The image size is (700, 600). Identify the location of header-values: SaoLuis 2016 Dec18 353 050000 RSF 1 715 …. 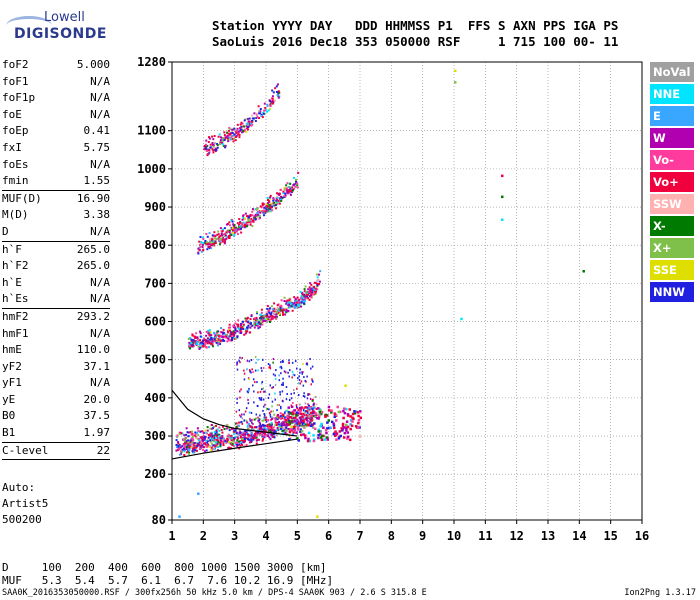
(415, 41).